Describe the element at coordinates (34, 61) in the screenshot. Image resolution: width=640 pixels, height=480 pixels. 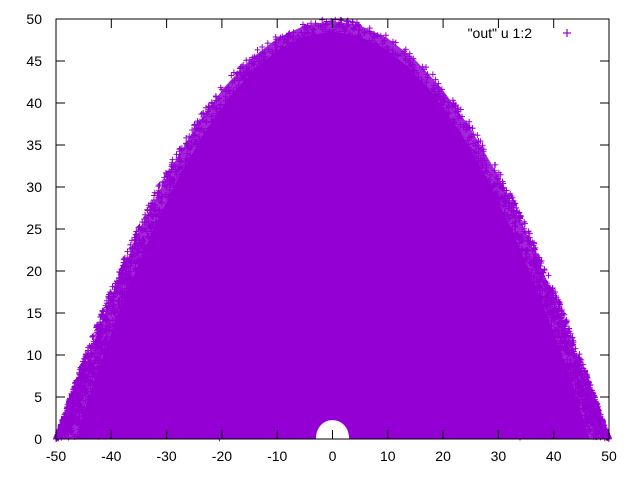
I see `y-tick-label: 45` at that location.